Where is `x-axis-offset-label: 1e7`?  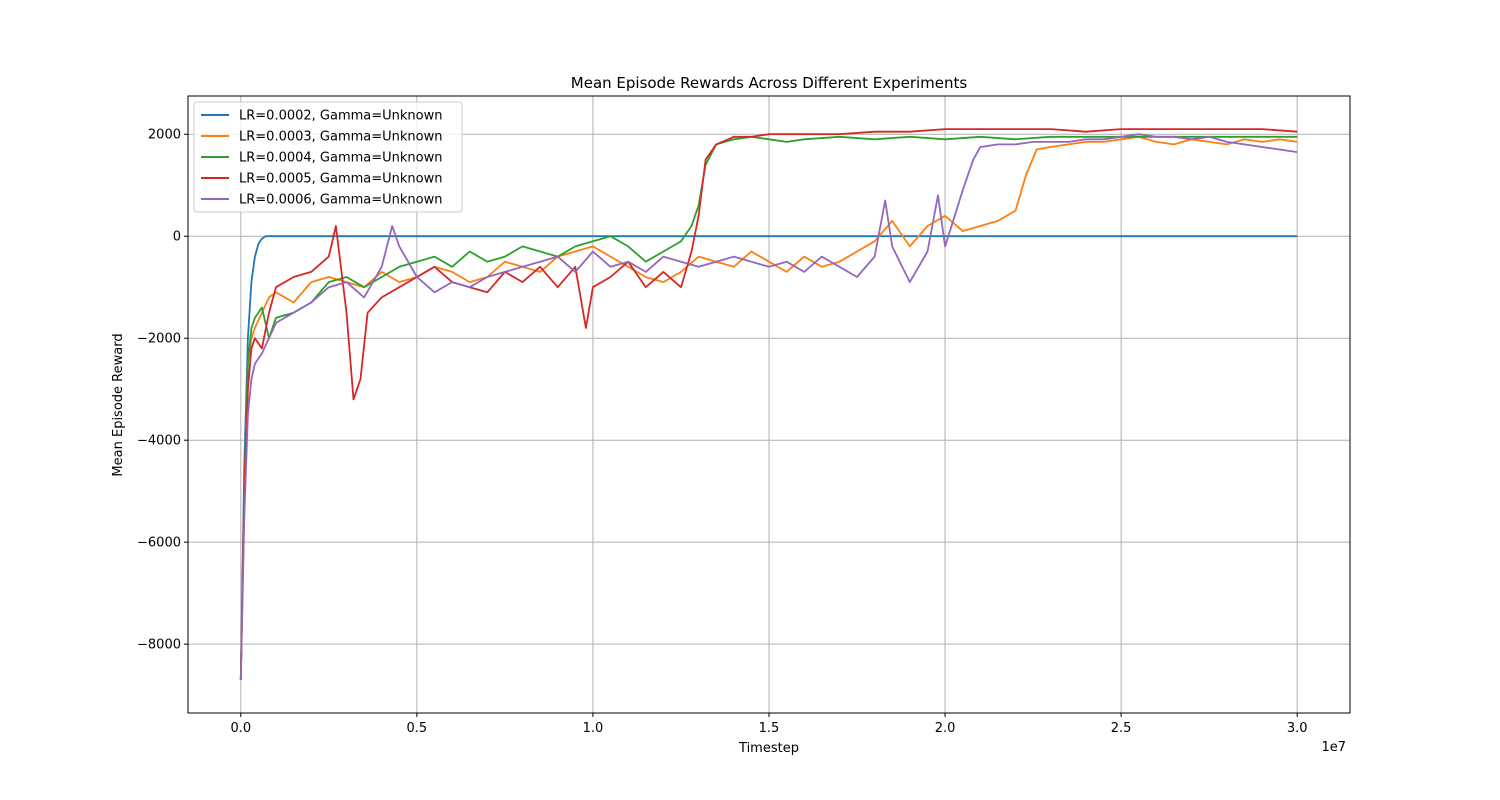 x-axis-offset-label: 1e7 is located at coordinates (1333, 747).